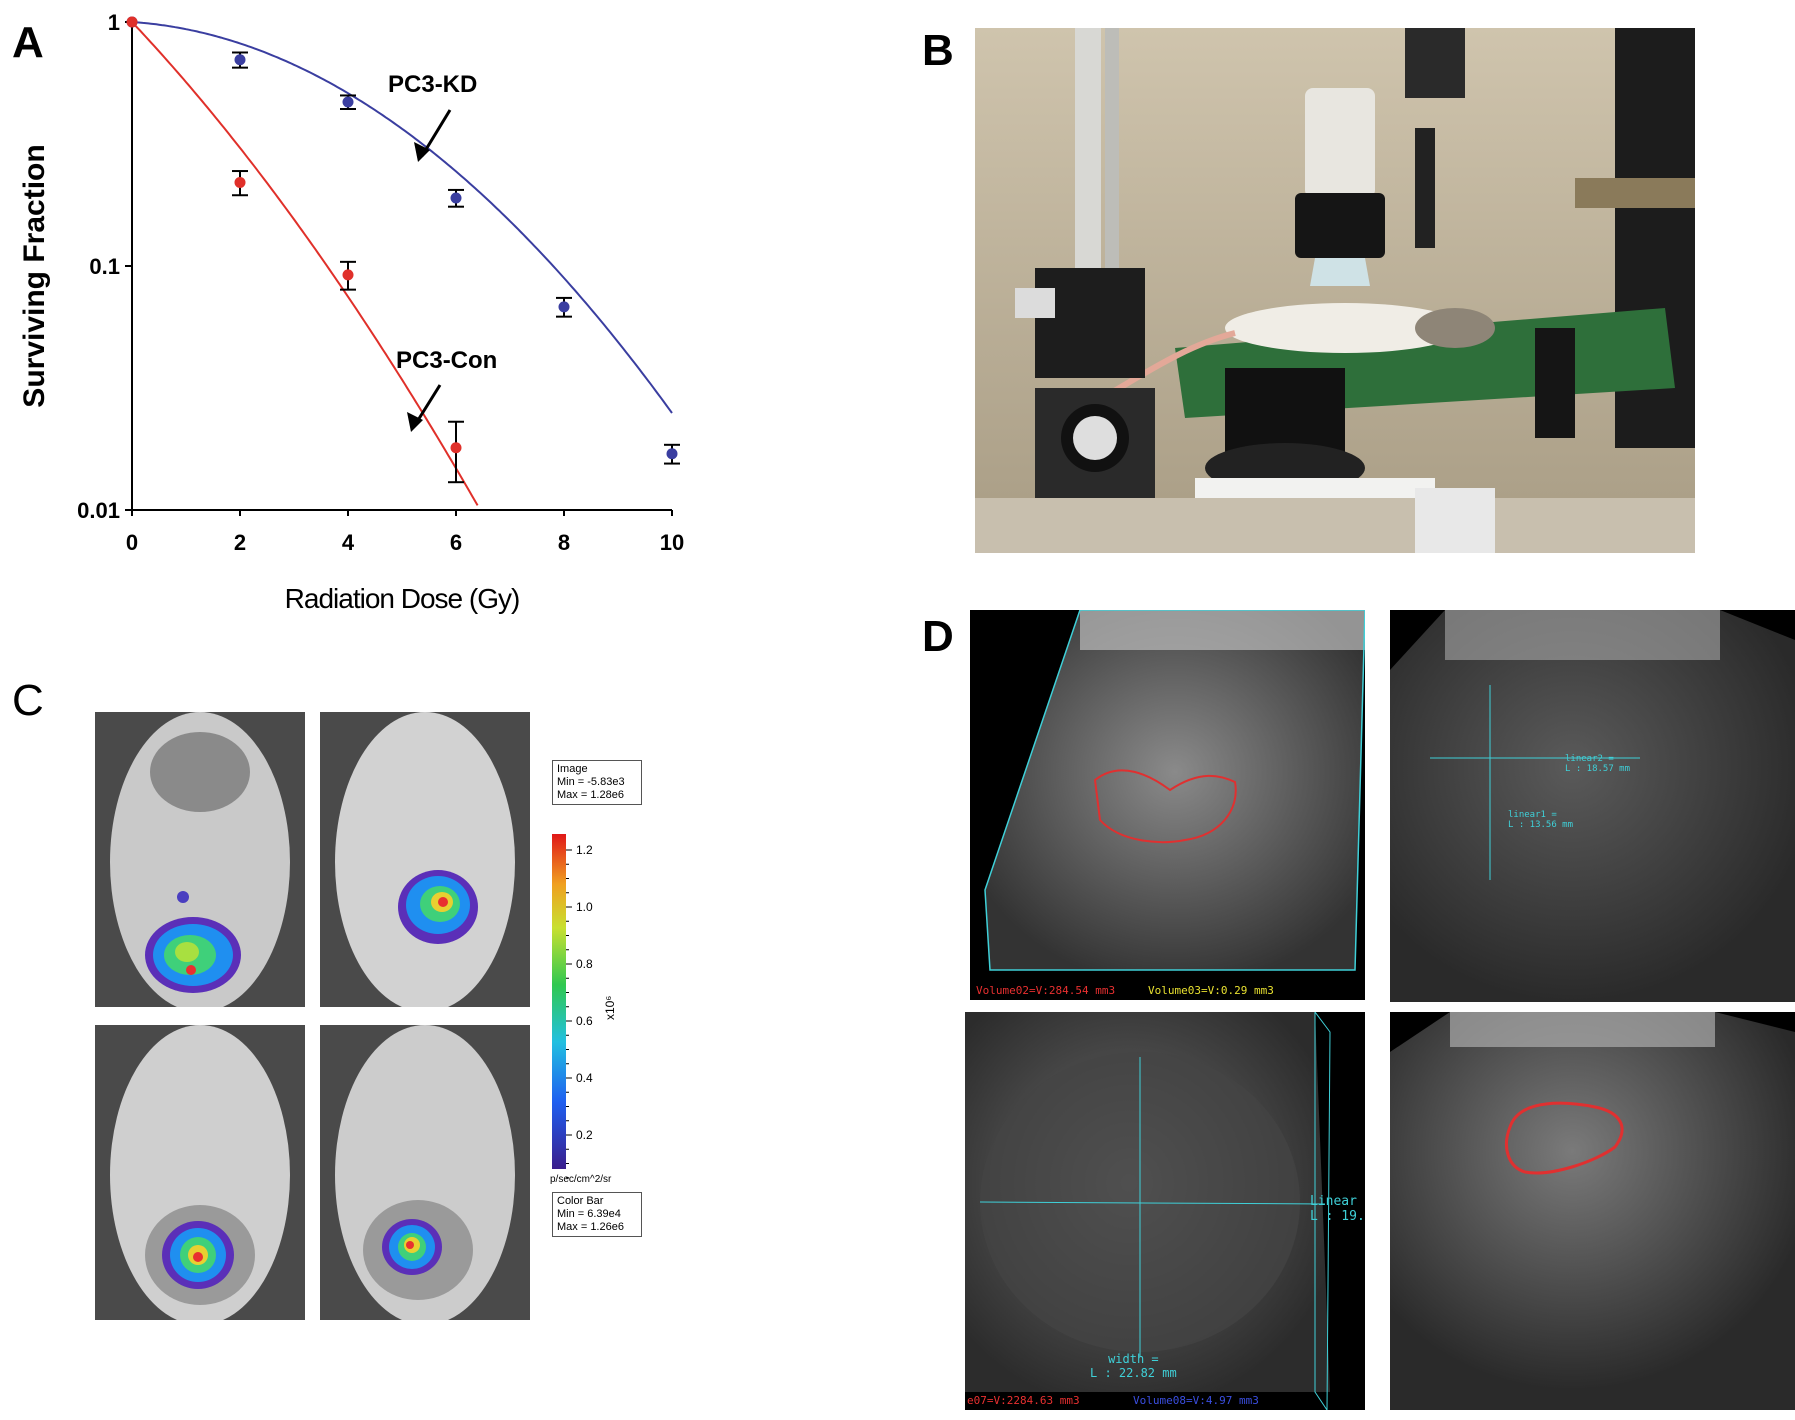  Describe the element at coordinates (584, 850) in the screenshot. I see `color-scale-tick-label: 1.2` at that location.